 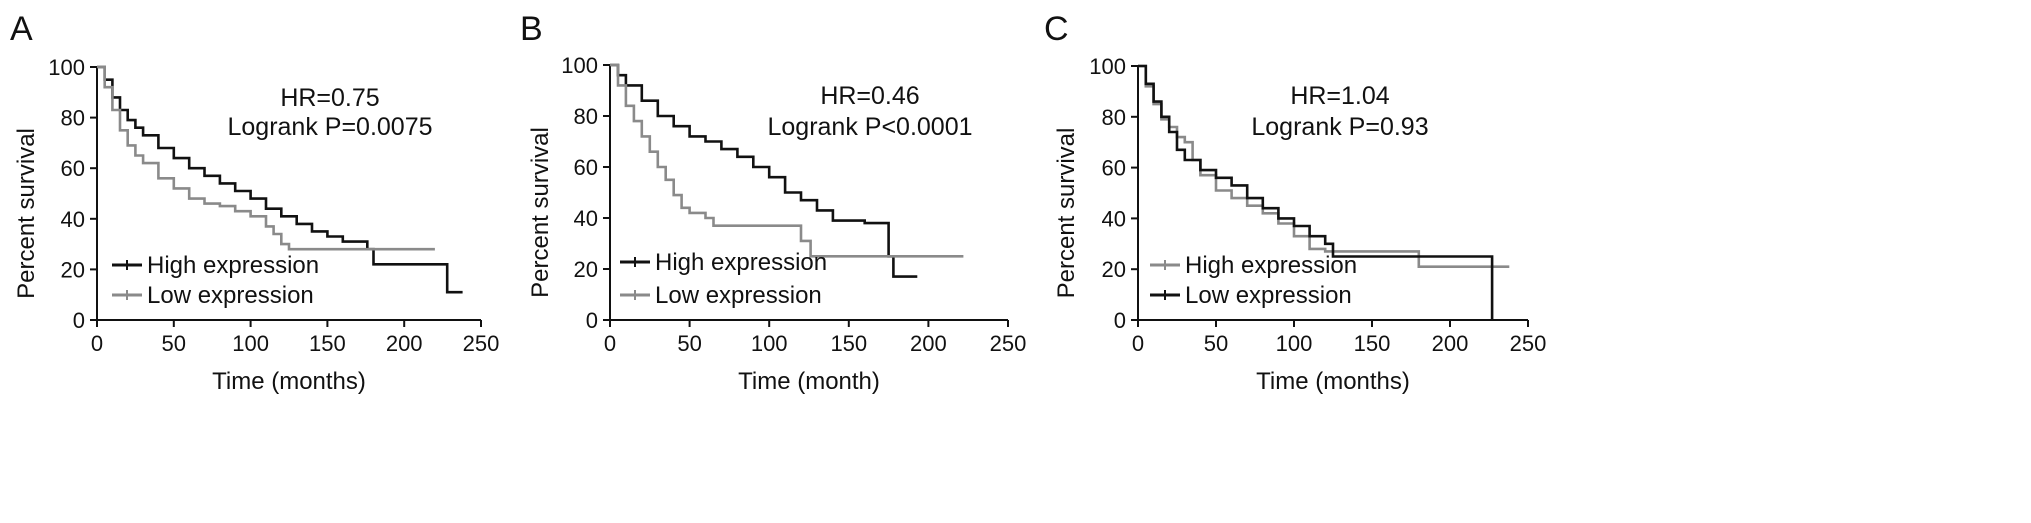 What do you see at coordinates (21, 29) in the screenshot?
I see `panel-label: A` at bounding box center [21, 29].